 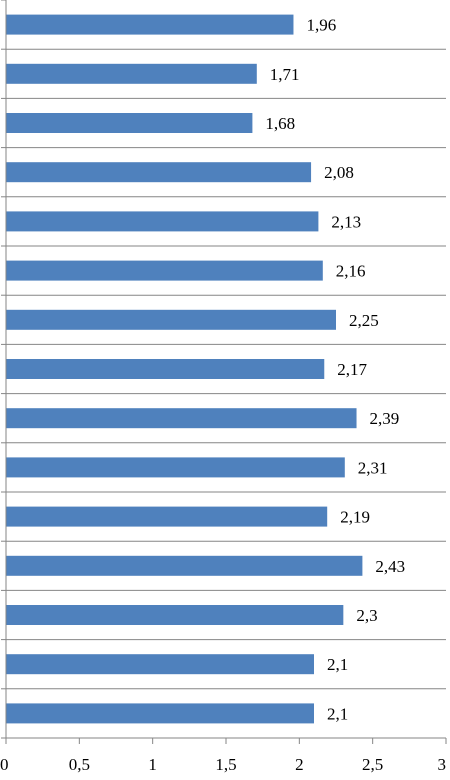 What do you see at coordinates (390, 566) in the screenshot?
I see `data-label: 2,43` at bounding box center [390, 566].